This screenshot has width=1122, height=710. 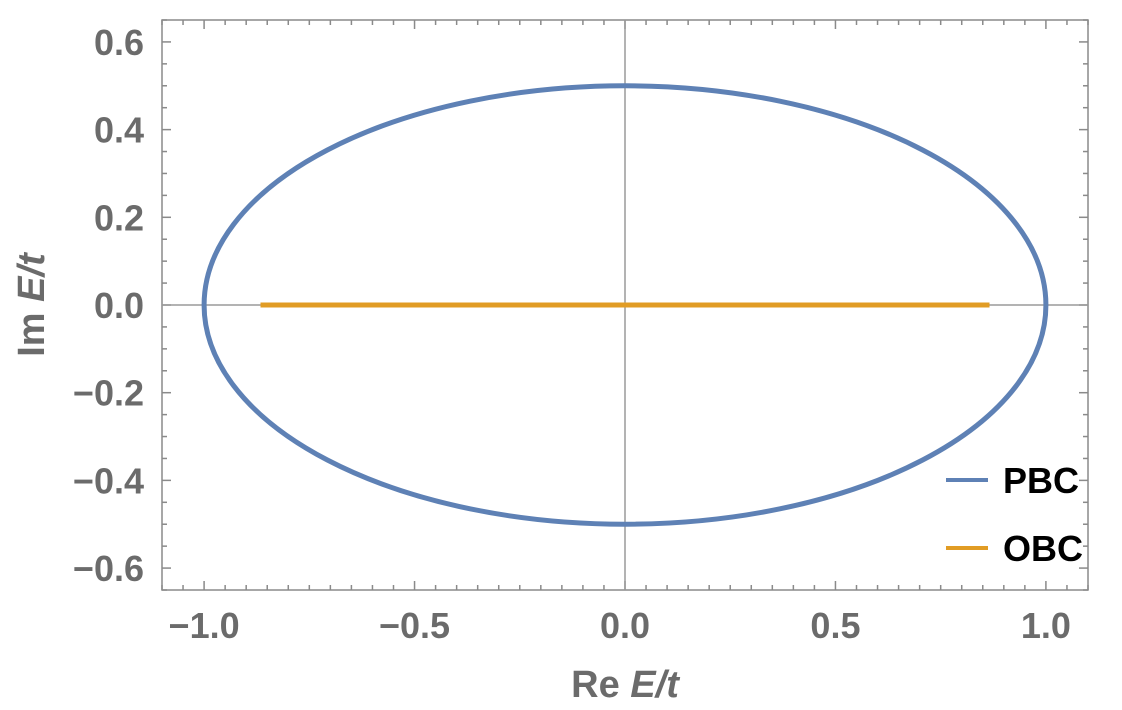 What do you see at coordinates (108, 568) in the screenshot?
I see `y-tick-label: −0.6` at bounding box center [108, 568].